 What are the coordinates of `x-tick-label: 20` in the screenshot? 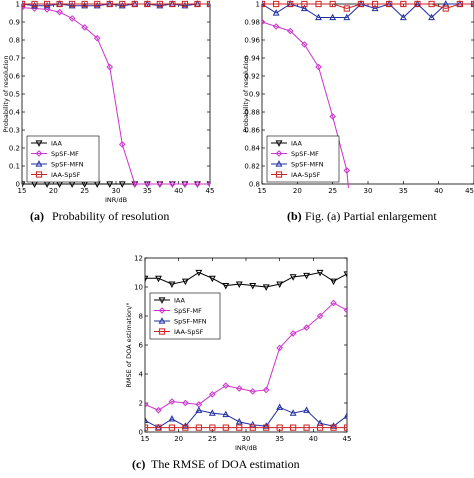 It's located at (297, 191).